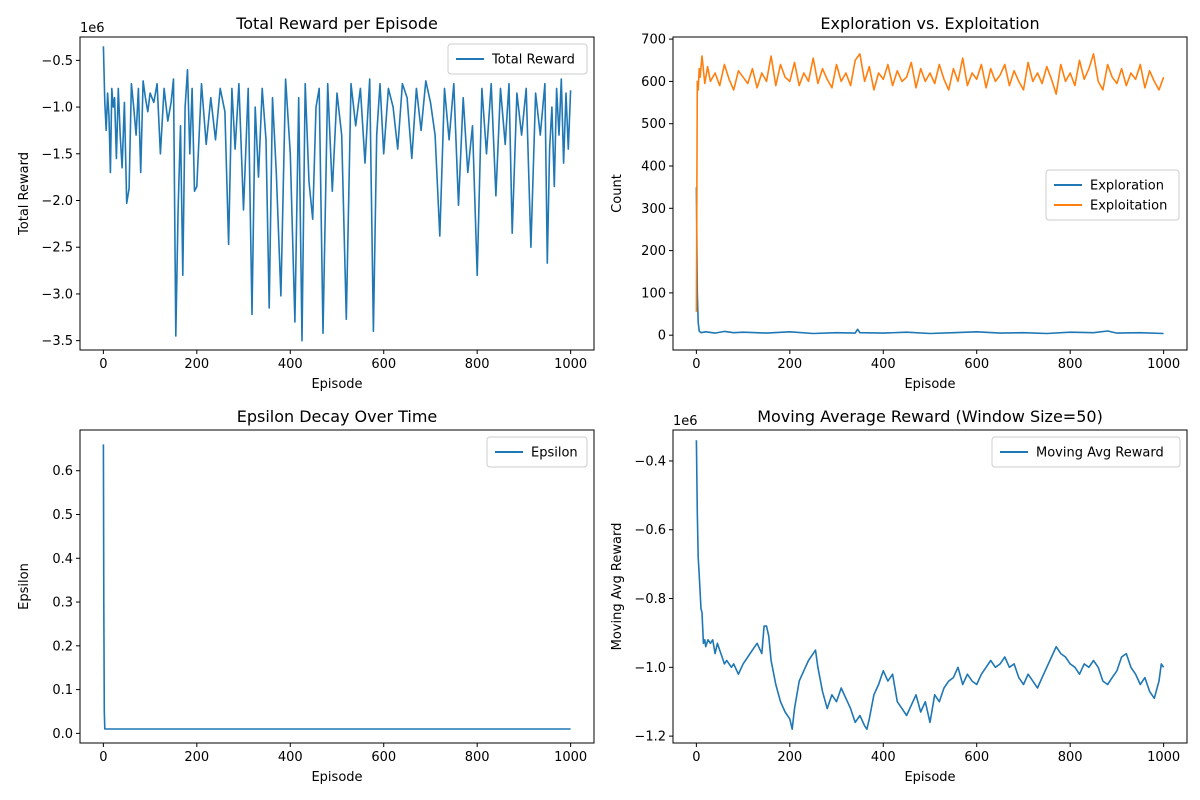  What do you see at coordinates (653, 40) in the screenshot?
I see `y-tick-label: 700` at bounding box center [653, 40].